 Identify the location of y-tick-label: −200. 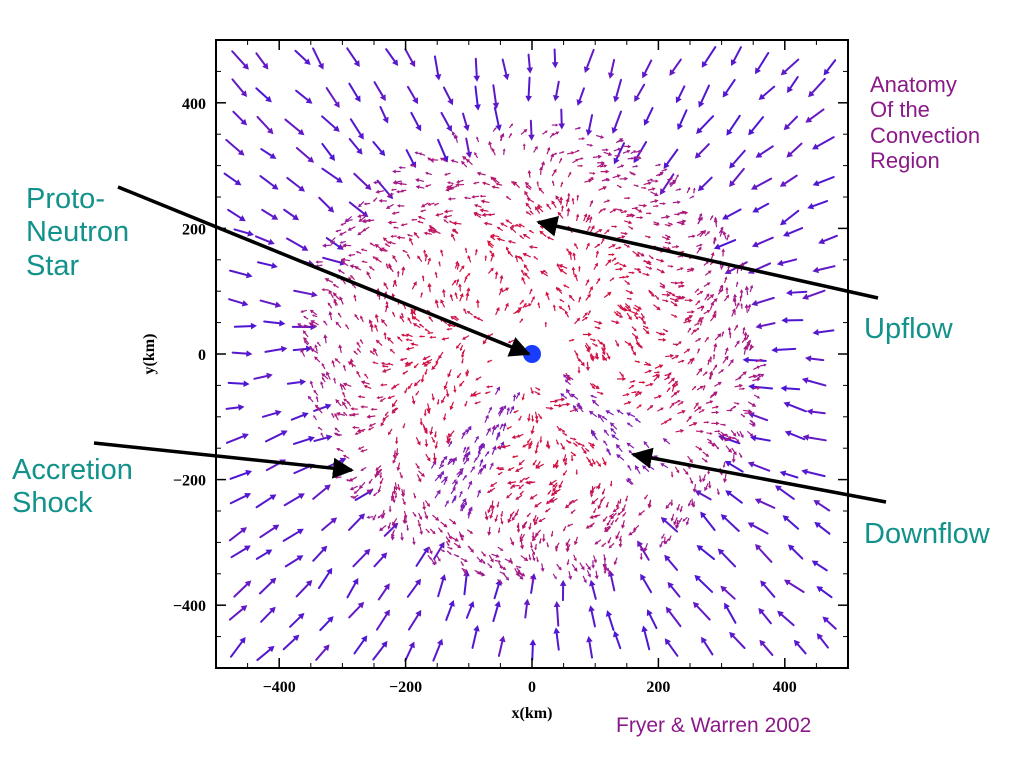
(189, 481).